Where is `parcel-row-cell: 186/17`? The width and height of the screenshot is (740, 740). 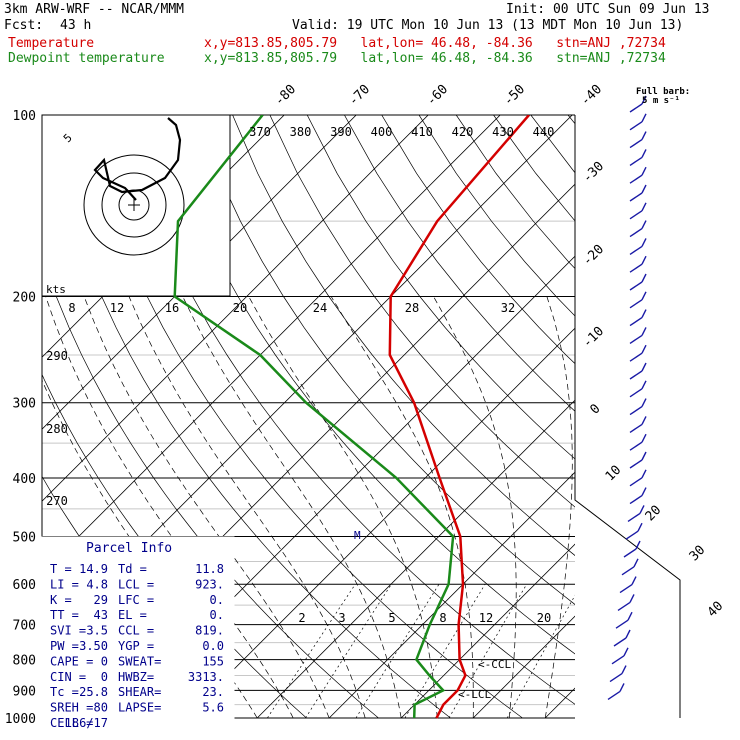 parcel-row-cell: 186/17 is located at coordinates (86, 723).